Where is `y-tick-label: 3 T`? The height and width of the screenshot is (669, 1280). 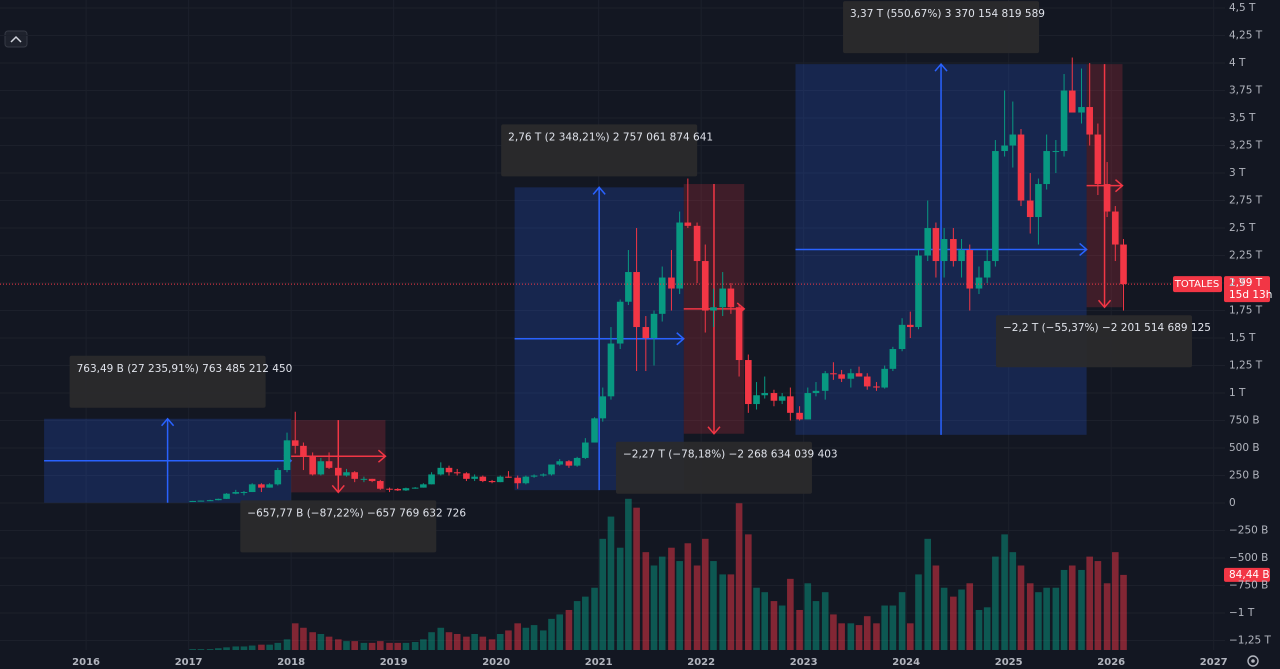
y-tick-label: 3 T is located at coordinates (1237, 173).